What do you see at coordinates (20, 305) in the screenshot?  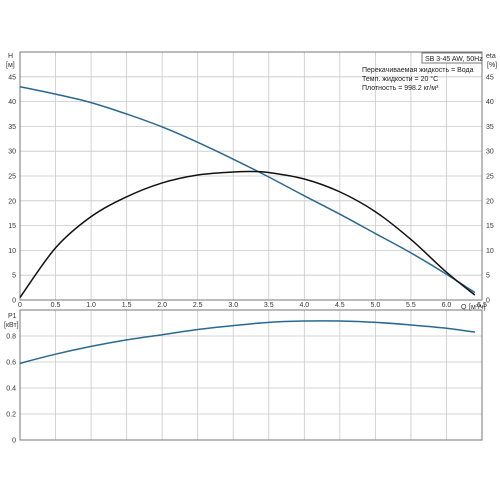 I see `flow-tick-label: 0` at bounding box center [20, 305].